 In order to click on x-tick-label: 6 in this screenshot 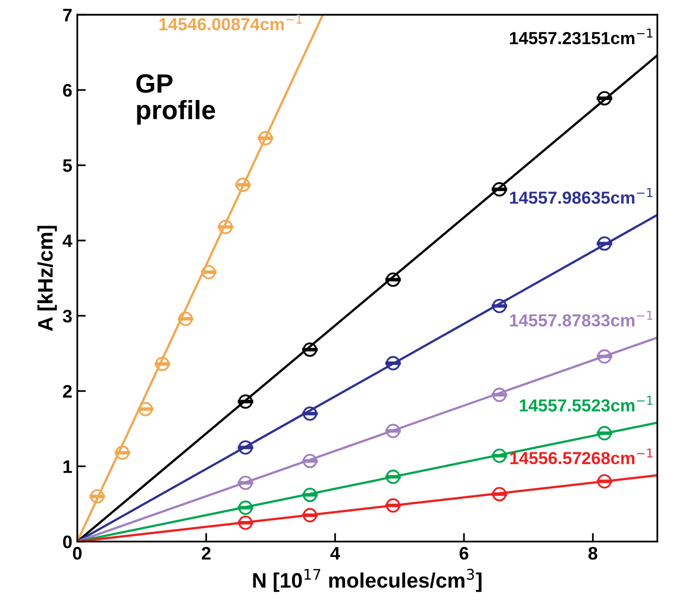, I will do `click(464, 553)`.